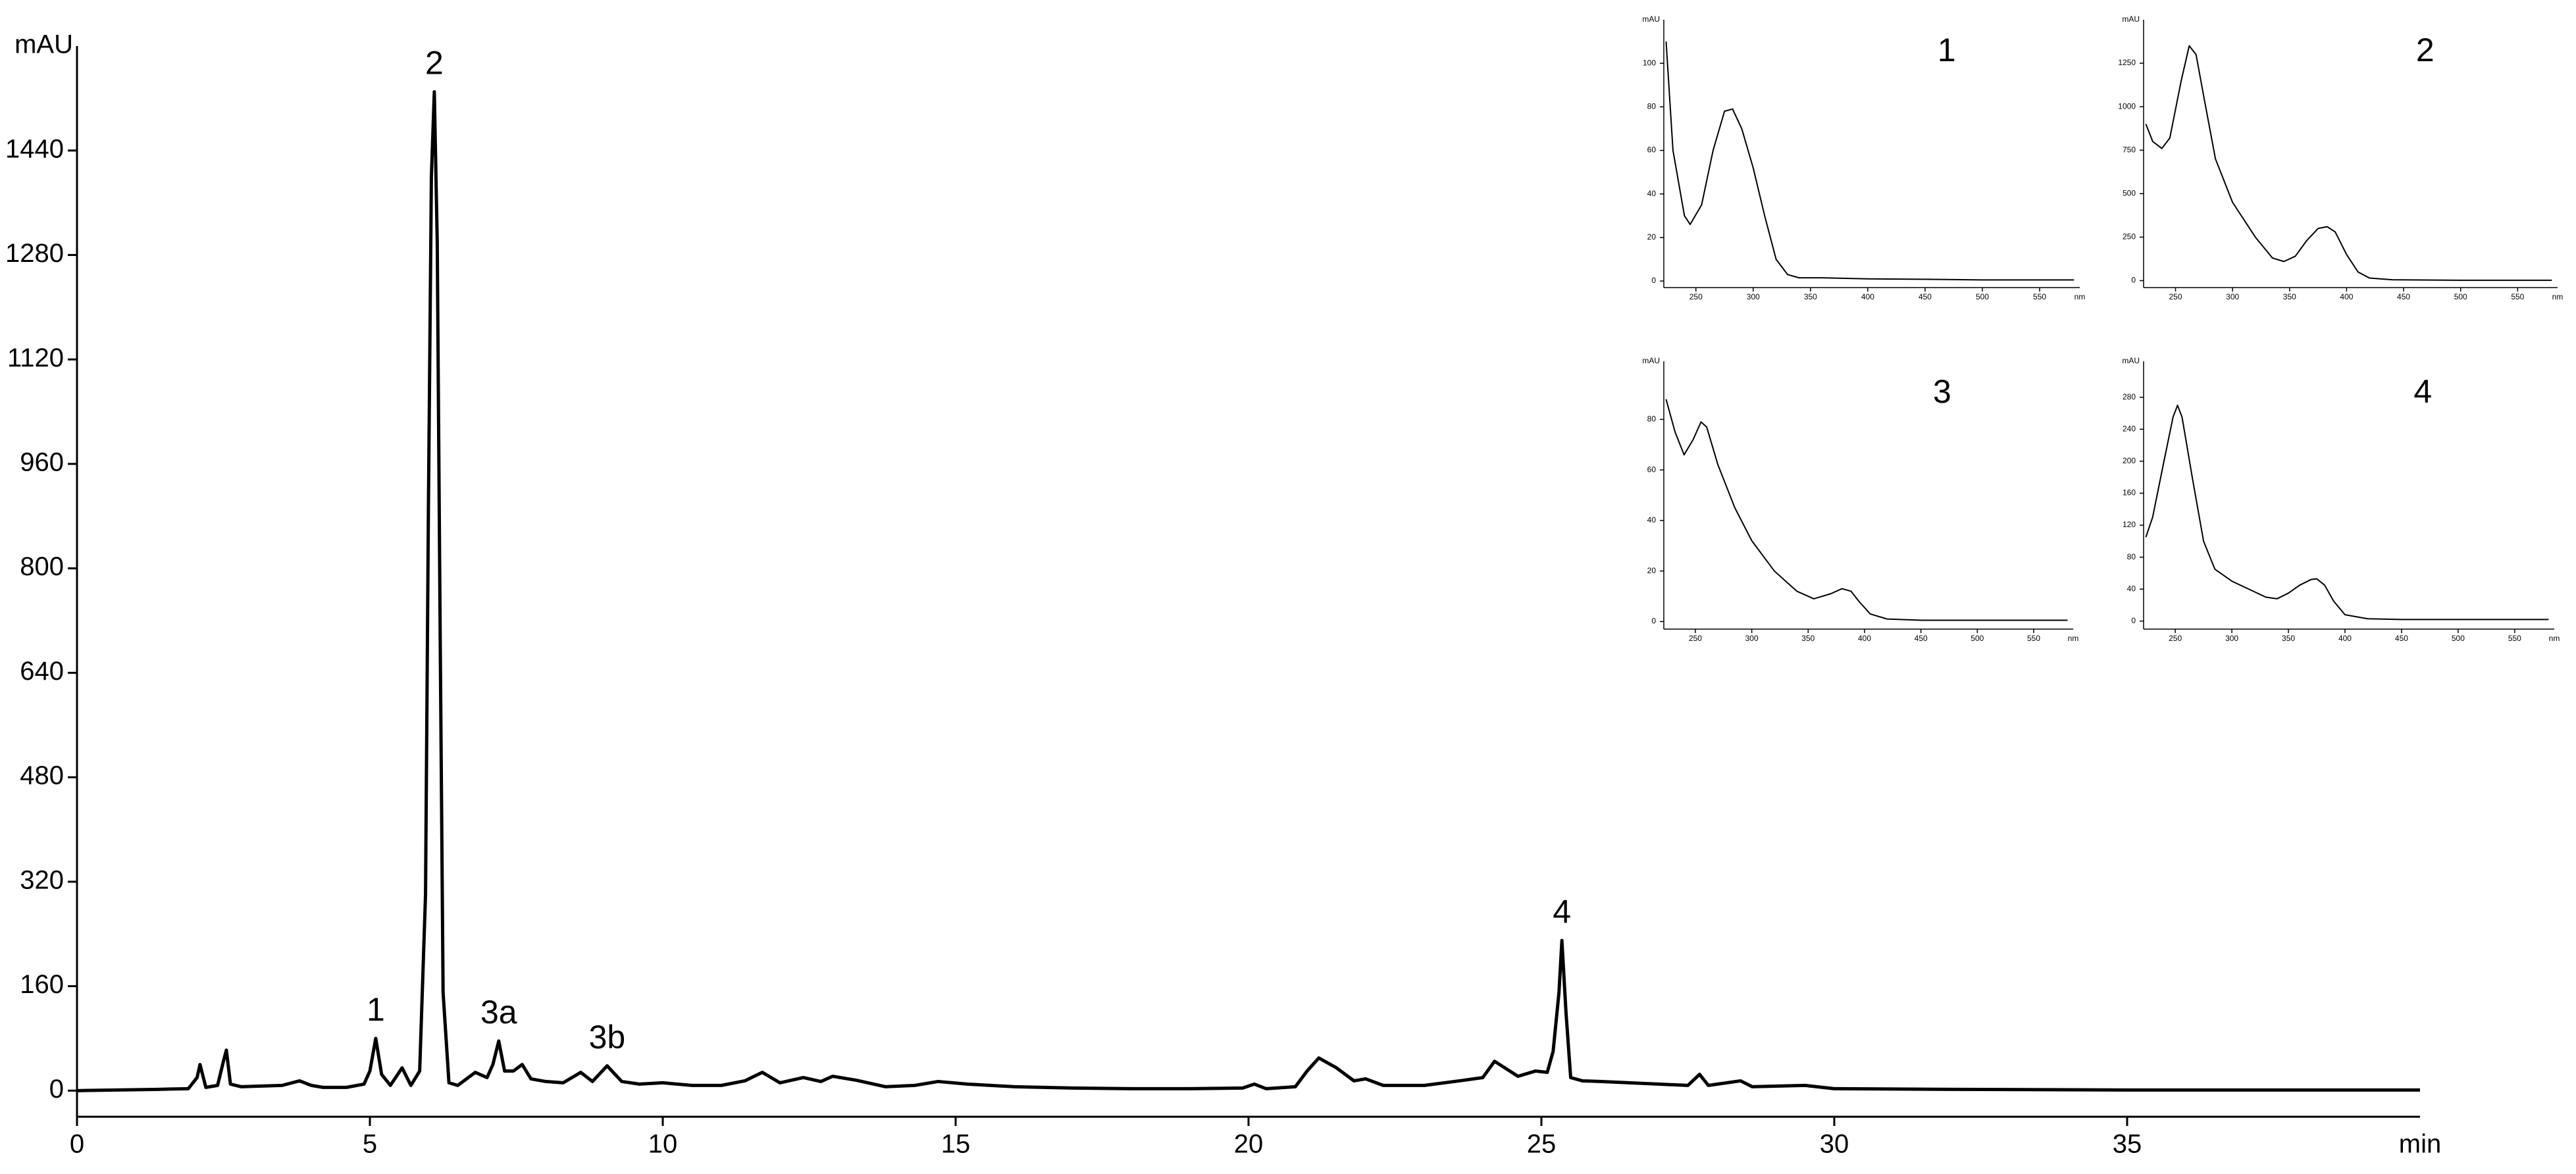  I want to click on inset-title: 3, so click(1942, 391).